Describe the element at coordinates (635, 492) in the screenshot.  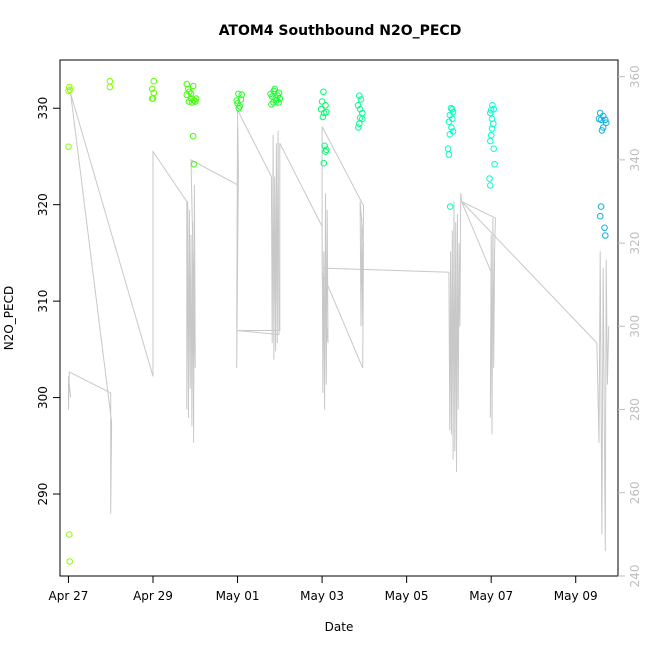
I see `y2-tick-label: 260` at that location.